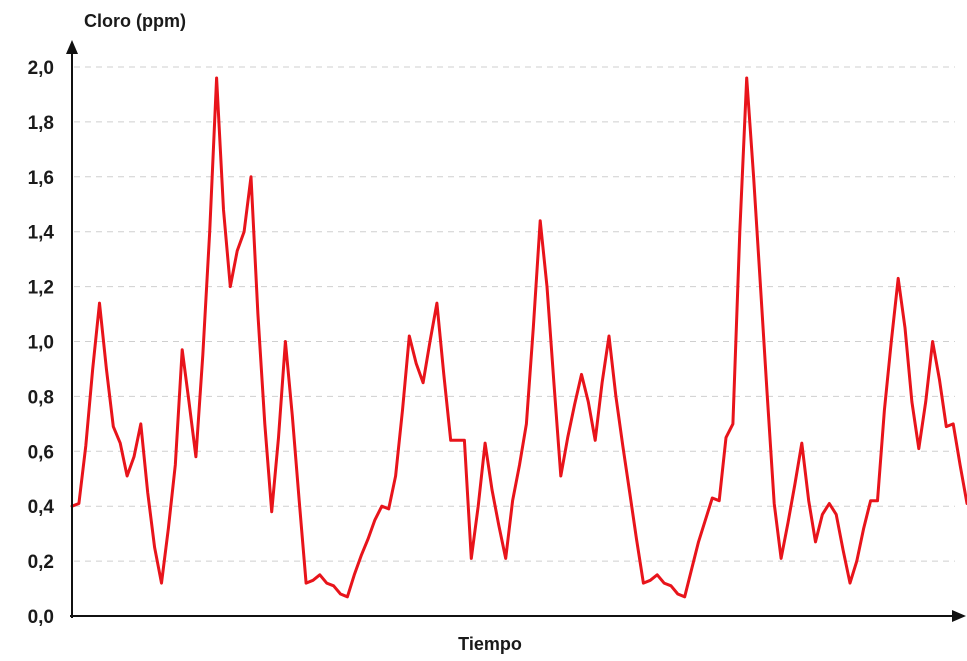  Describe the element at coordinates (959, 616) in the screenshot. I see `x-axis-arrow-icon` at that location.